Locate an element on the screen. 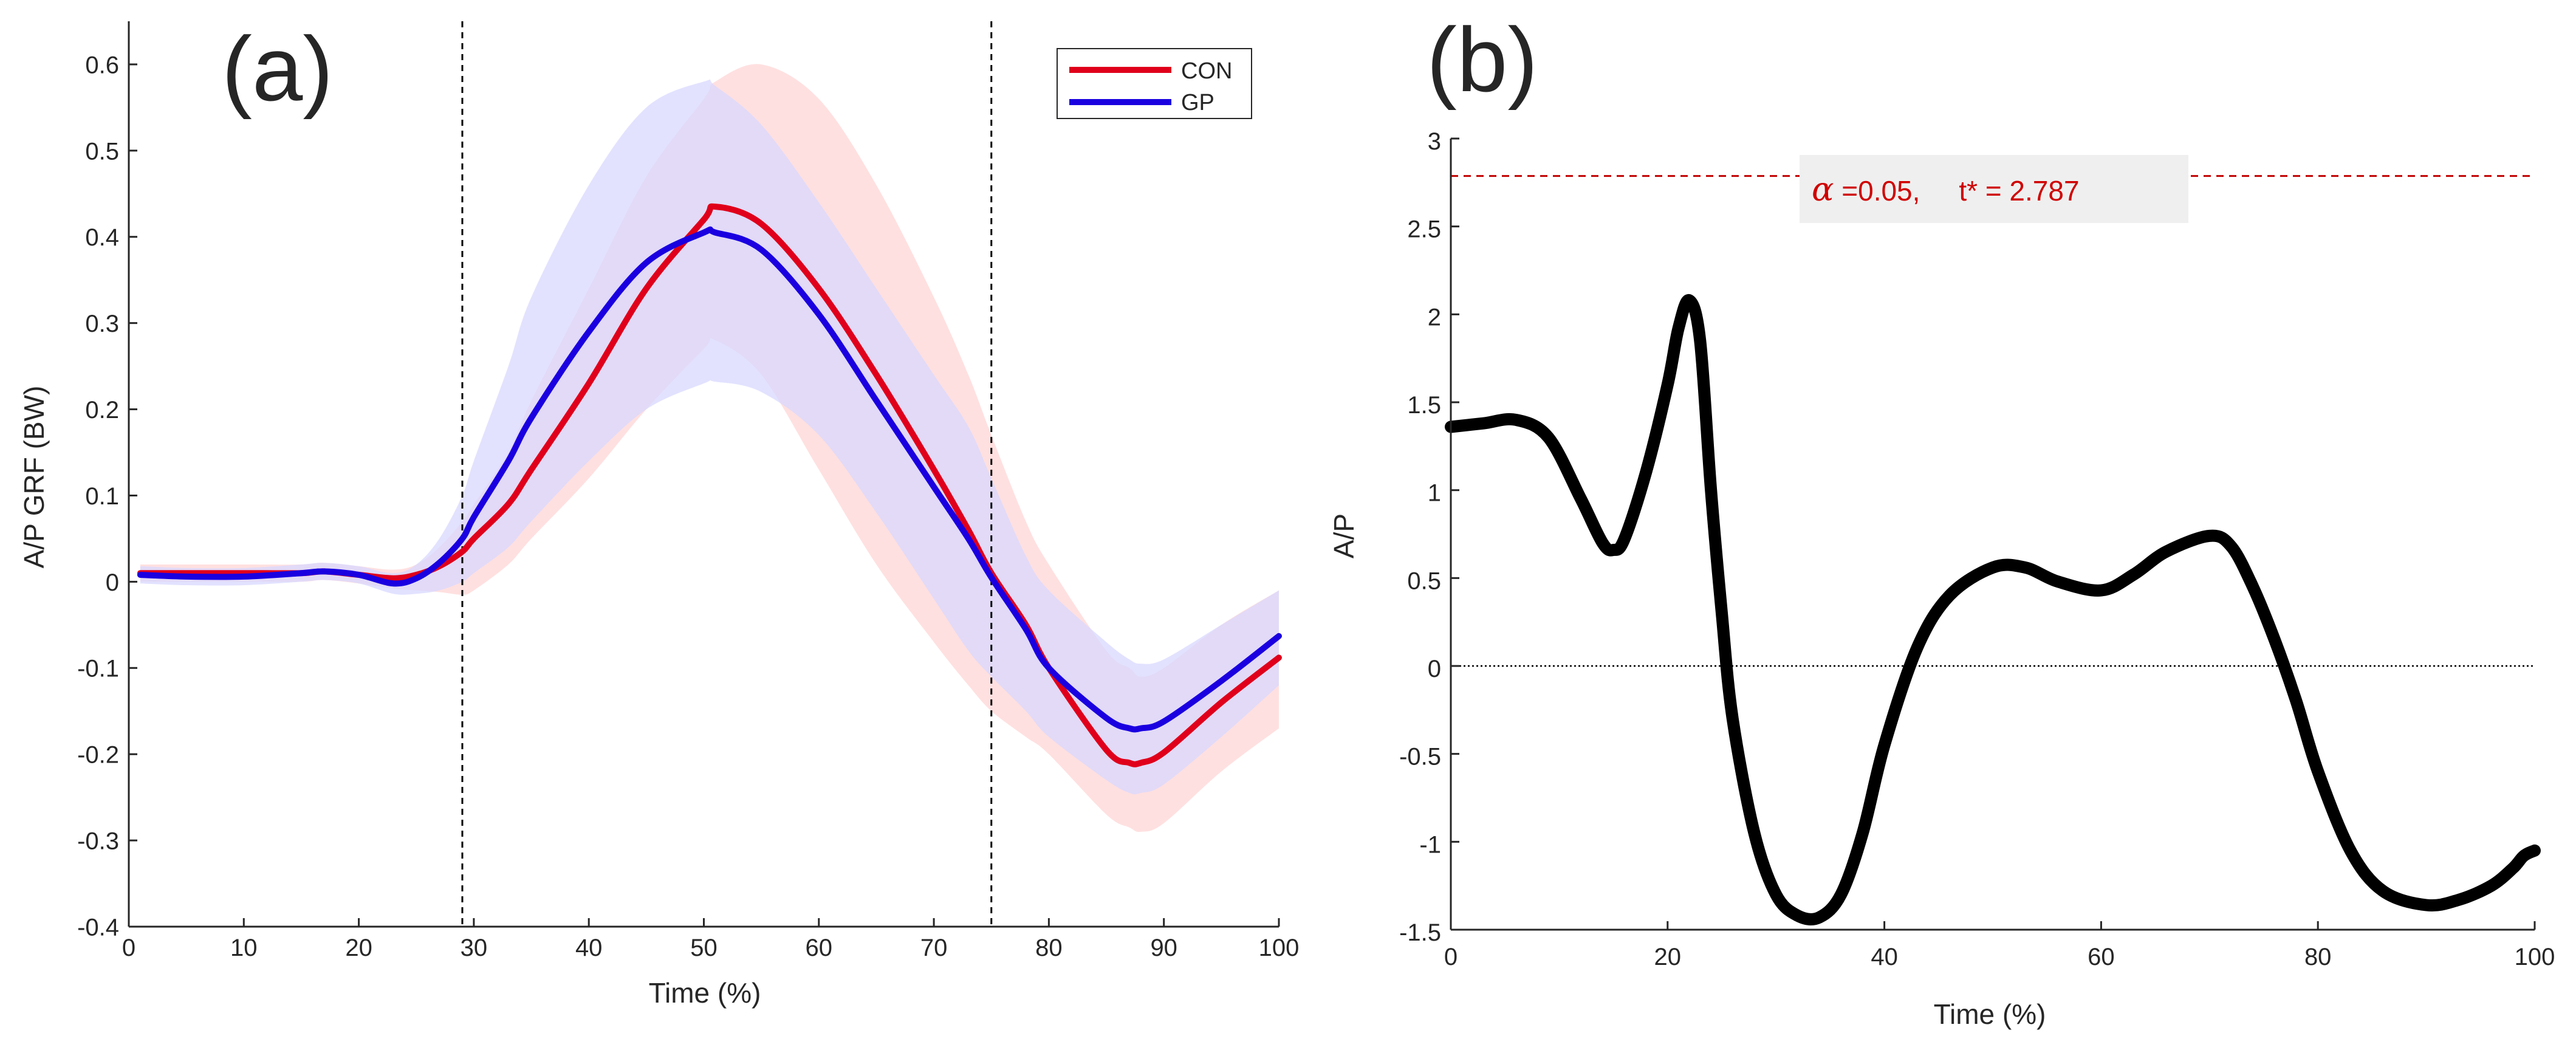 The image size is (2576, 1050). threshold-annotation: α =0.05, t* = 2.787 is located at coordinates (1994, 189).